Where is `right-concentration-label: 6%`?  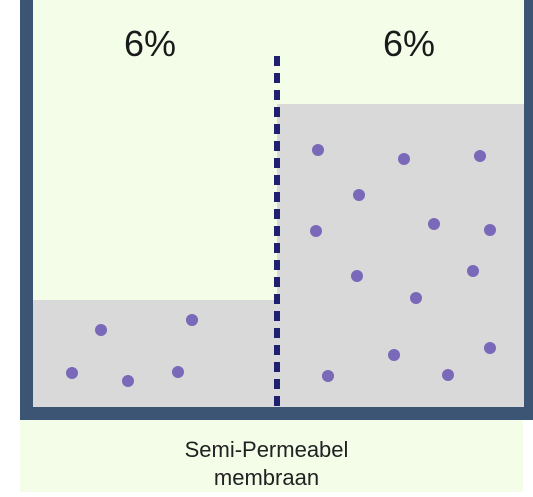 right-concentration-label: 6% is located at coordinates (409, 43).